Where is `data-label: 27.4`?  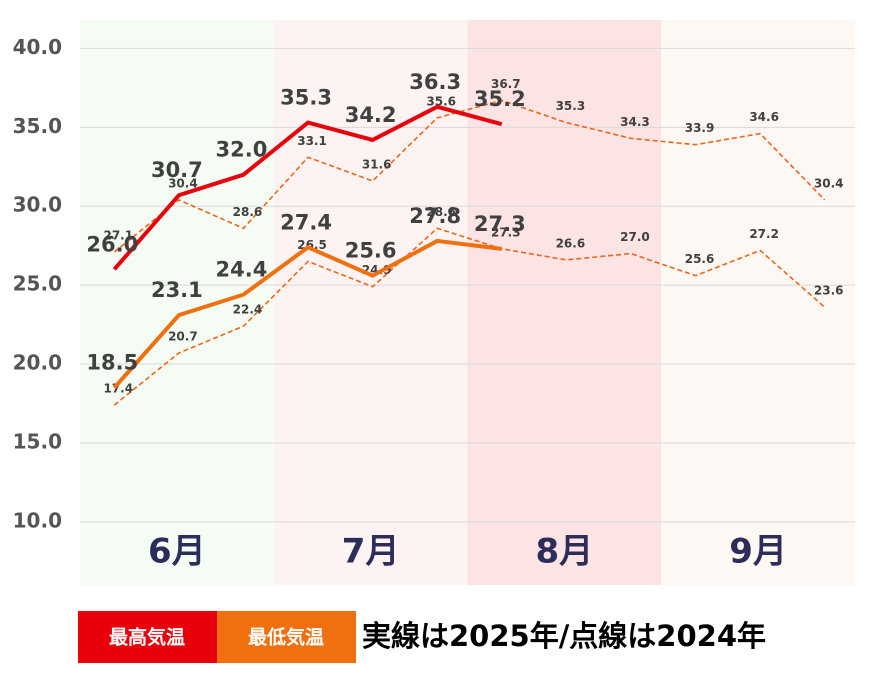
data-label: 27.4 is located at coordinates (306, 222).